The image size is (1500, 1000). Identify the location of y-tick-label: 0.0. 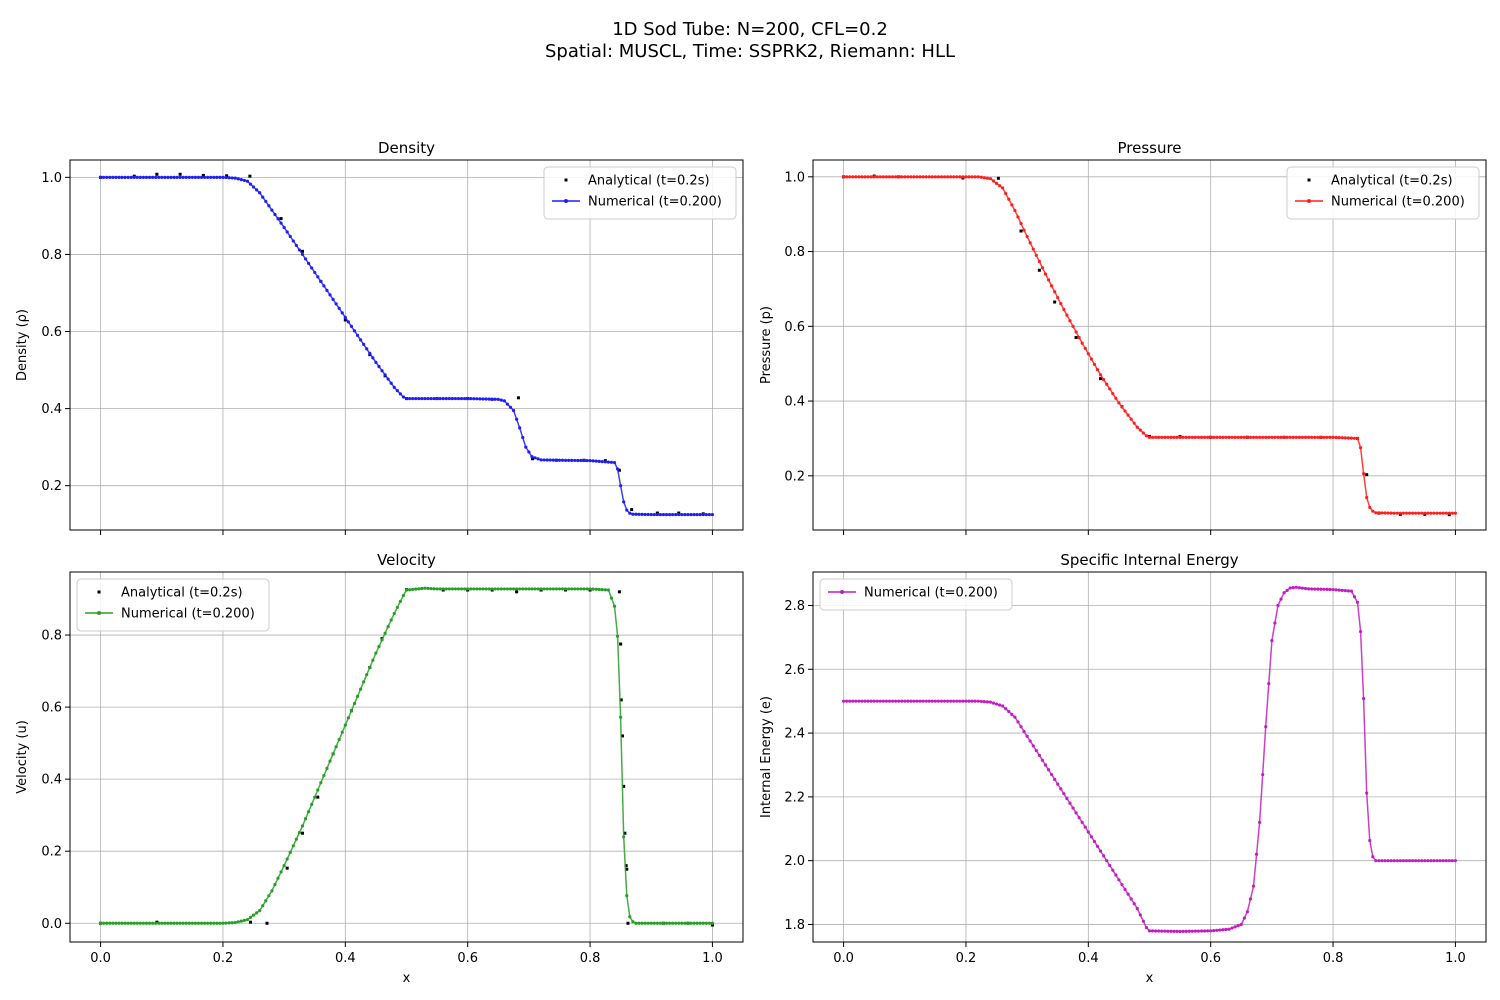
(51, 924).